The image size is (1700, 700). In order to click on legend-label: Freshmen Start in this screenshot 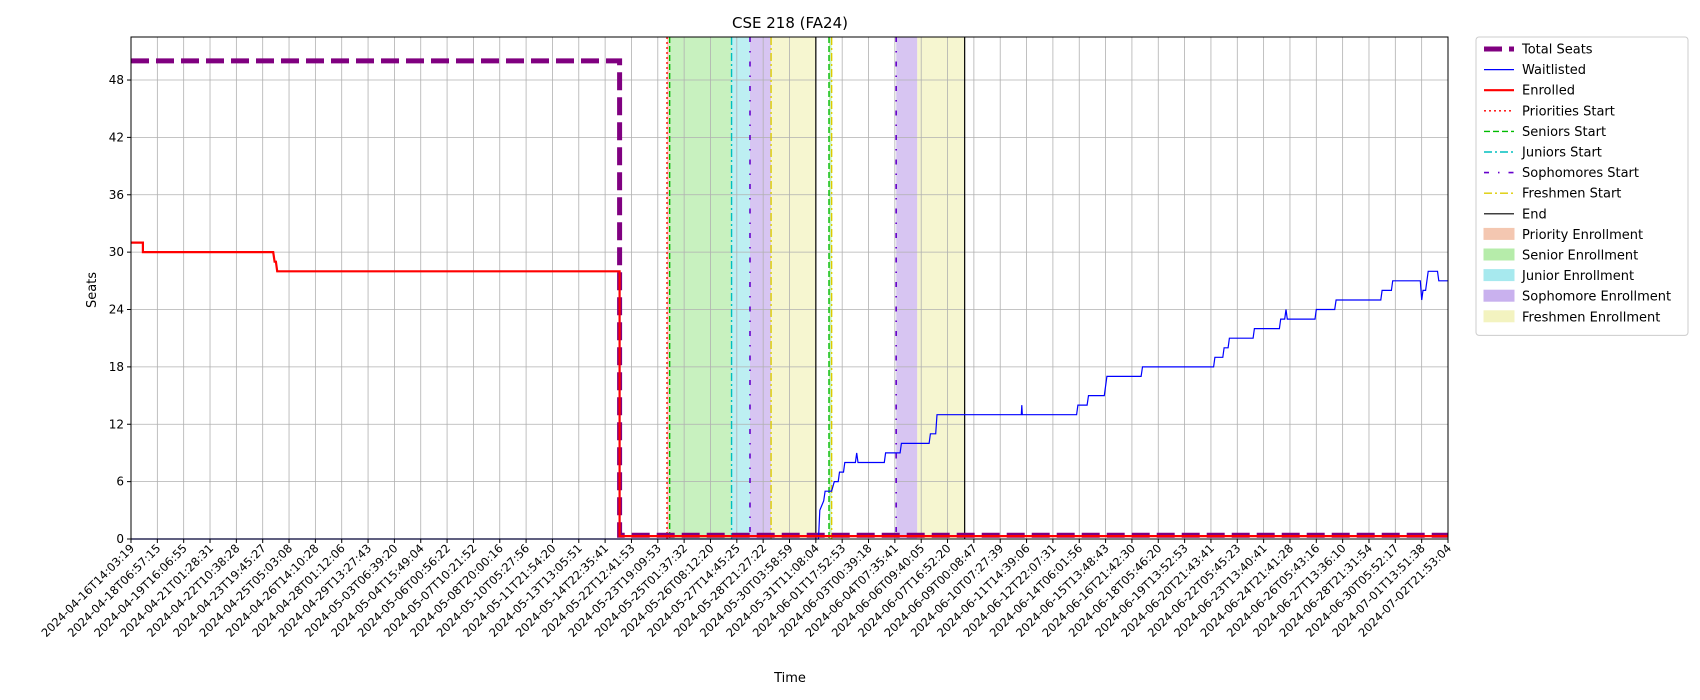, I will do `click(1571, 194)`.